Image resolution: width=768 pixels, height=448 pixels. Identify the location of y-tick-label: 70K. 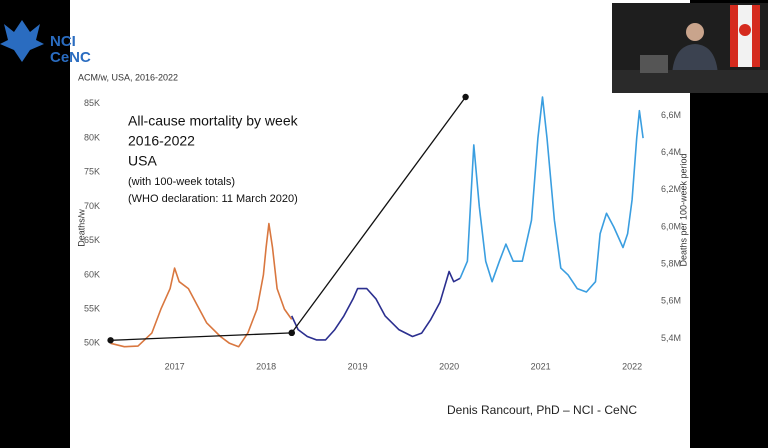
(92, 206).